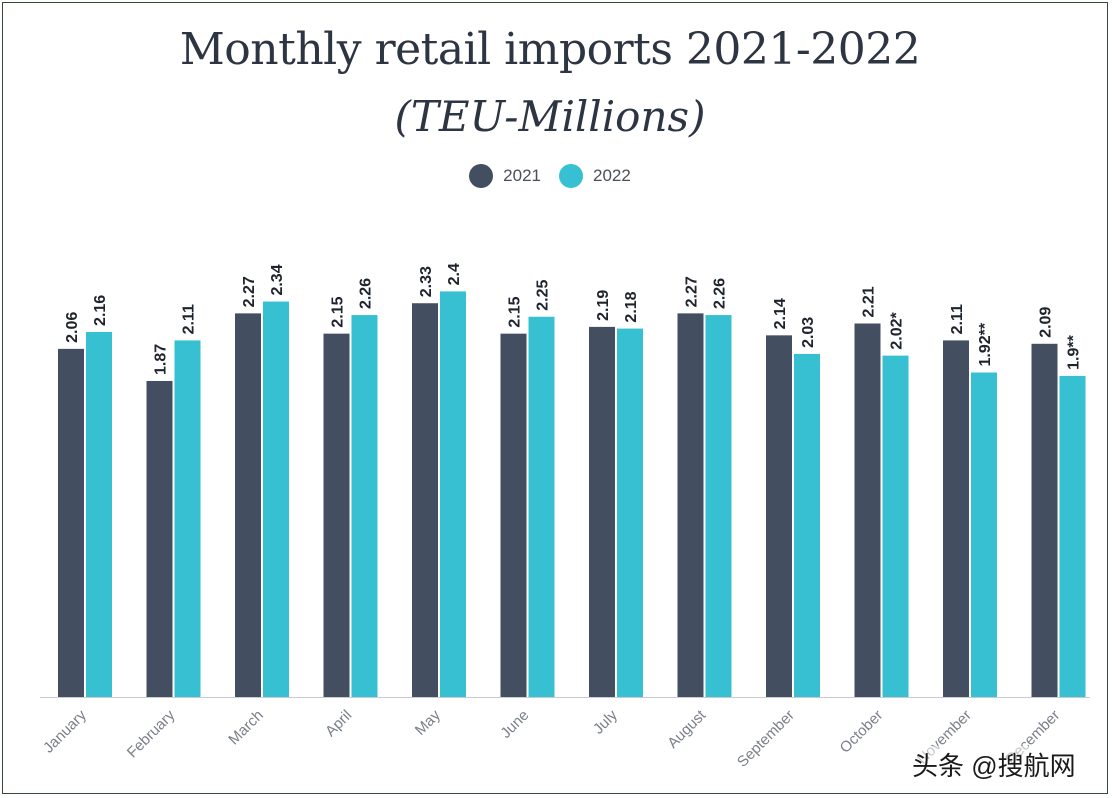 This screenshot has width=1112, height=798. I want to click on chart-title: Monthly retail imports 2021-2022, so click(550, 49).